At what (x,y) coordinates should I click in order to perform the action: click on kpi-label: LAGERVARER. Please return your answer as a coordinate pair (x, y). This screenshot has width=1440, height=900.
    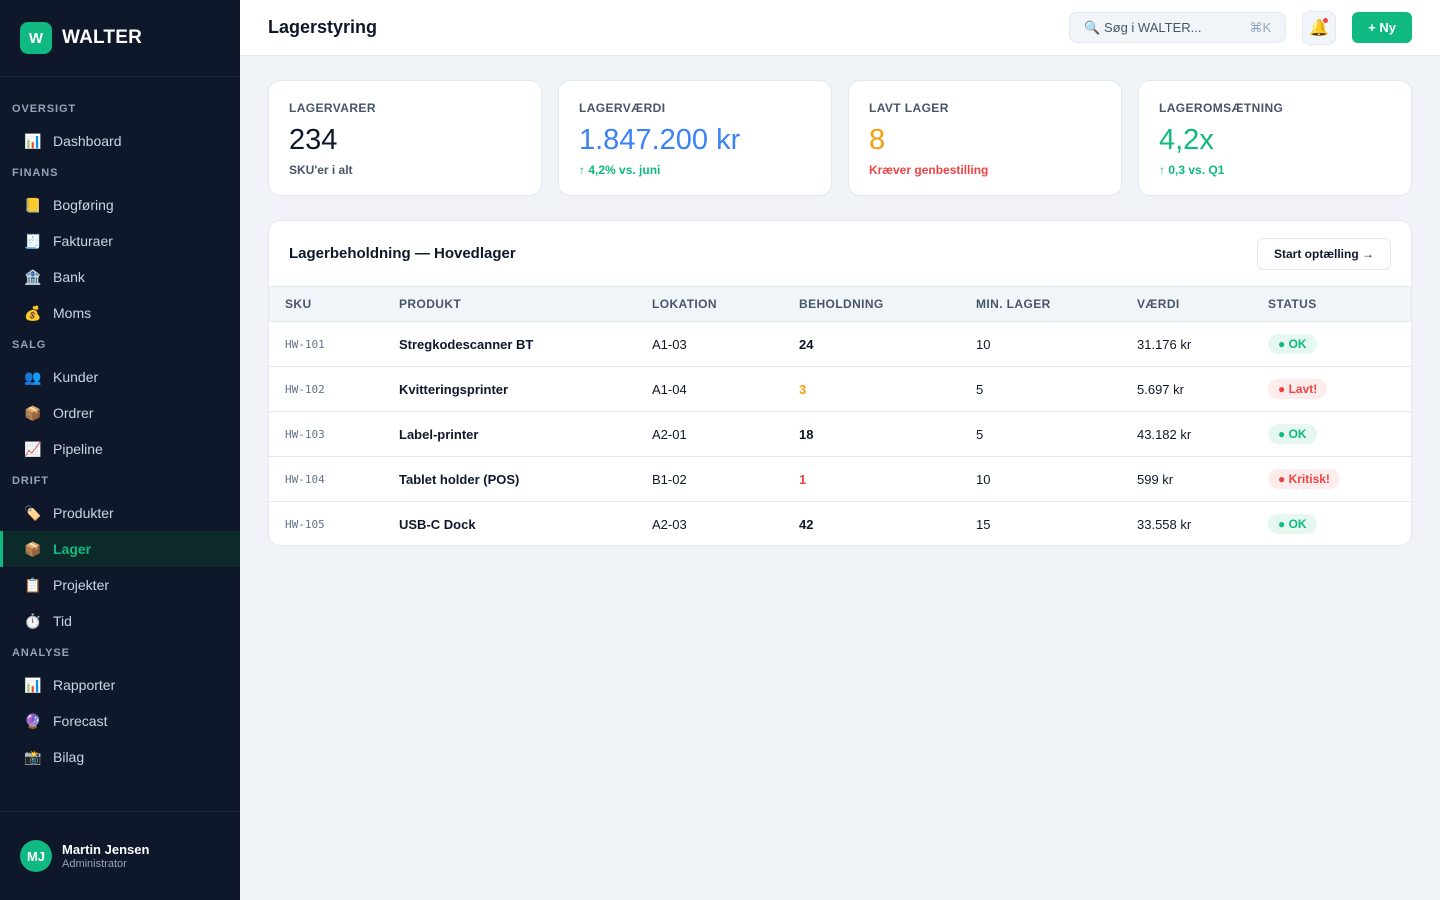
    Looking at the image, I should click on (332, 108).